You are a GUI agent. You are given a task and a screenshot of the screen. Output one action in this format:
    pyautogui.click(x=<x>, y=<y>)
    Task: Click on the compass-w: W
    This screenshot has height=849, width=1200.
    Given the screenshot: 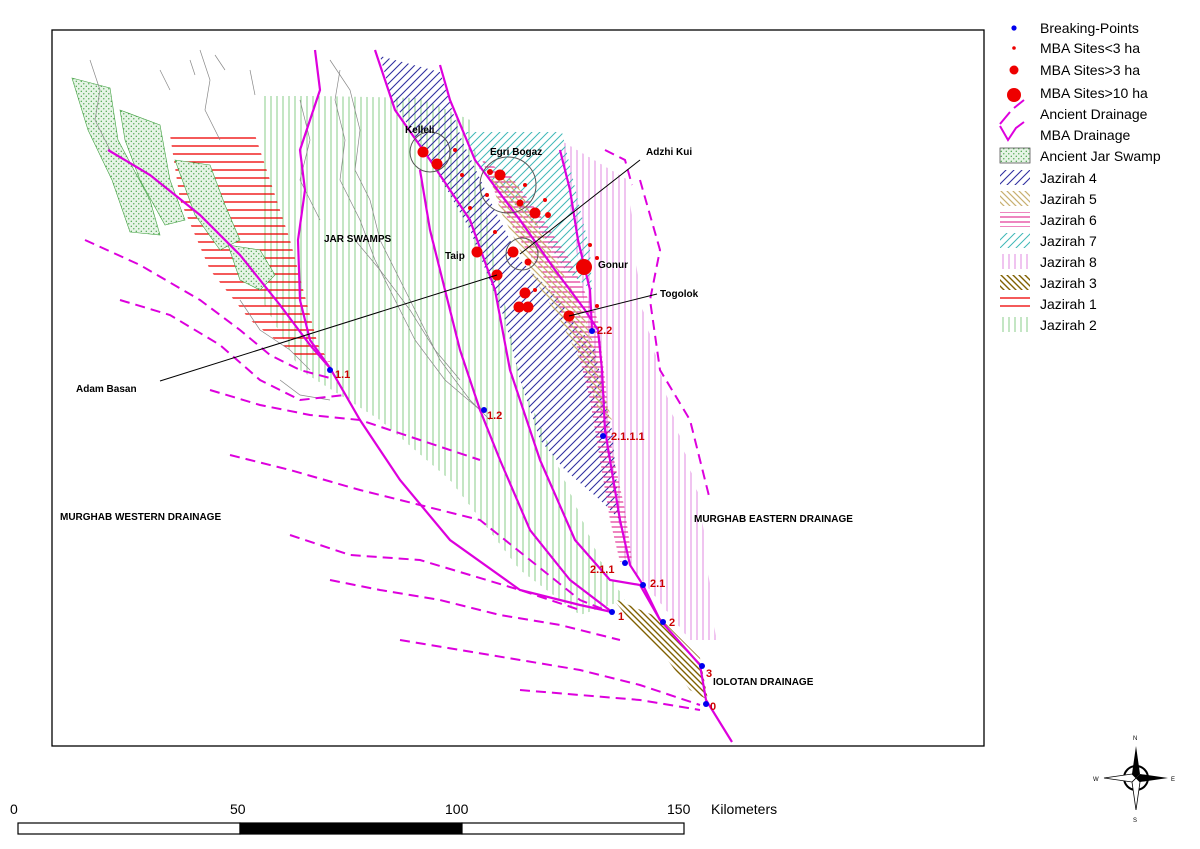 What is the action you would take?
    pyautogui.click(x=1096, y=780)
    